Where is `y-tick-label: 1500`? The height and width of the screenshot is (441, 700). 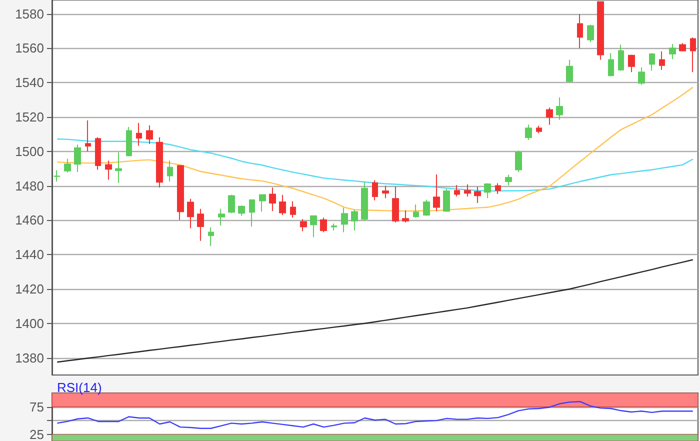 y-tick-label: 1500 is located at coordinates (29, 151).